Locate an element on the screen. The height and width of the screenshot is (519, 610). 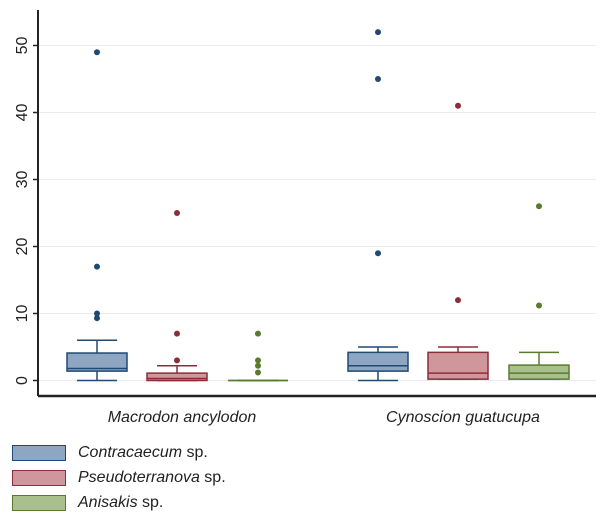
y-tick-label: 30 is located at coordinates (22, 180).